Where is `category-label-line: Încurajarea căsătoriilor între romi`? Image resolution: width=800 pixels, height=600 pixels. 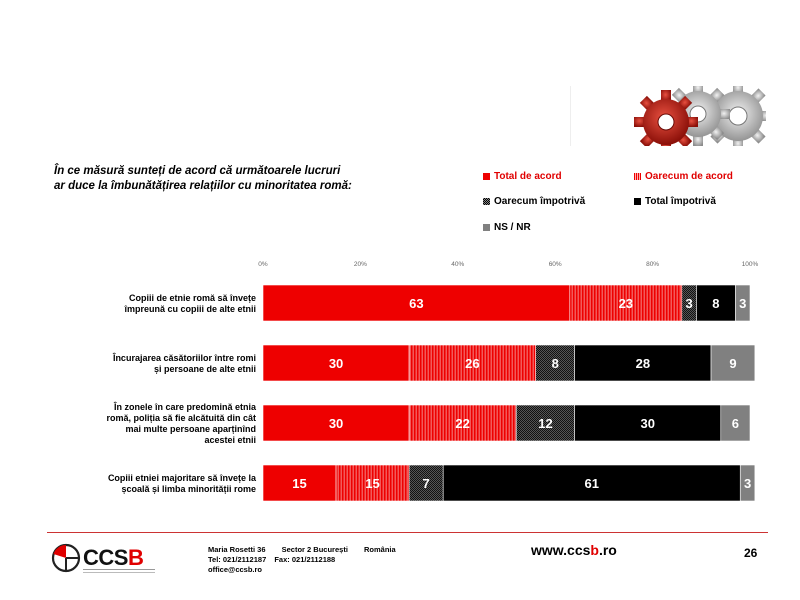 category-label-line: Încurajarea căsătoriilor între romi is located at coordinates (184, 357).